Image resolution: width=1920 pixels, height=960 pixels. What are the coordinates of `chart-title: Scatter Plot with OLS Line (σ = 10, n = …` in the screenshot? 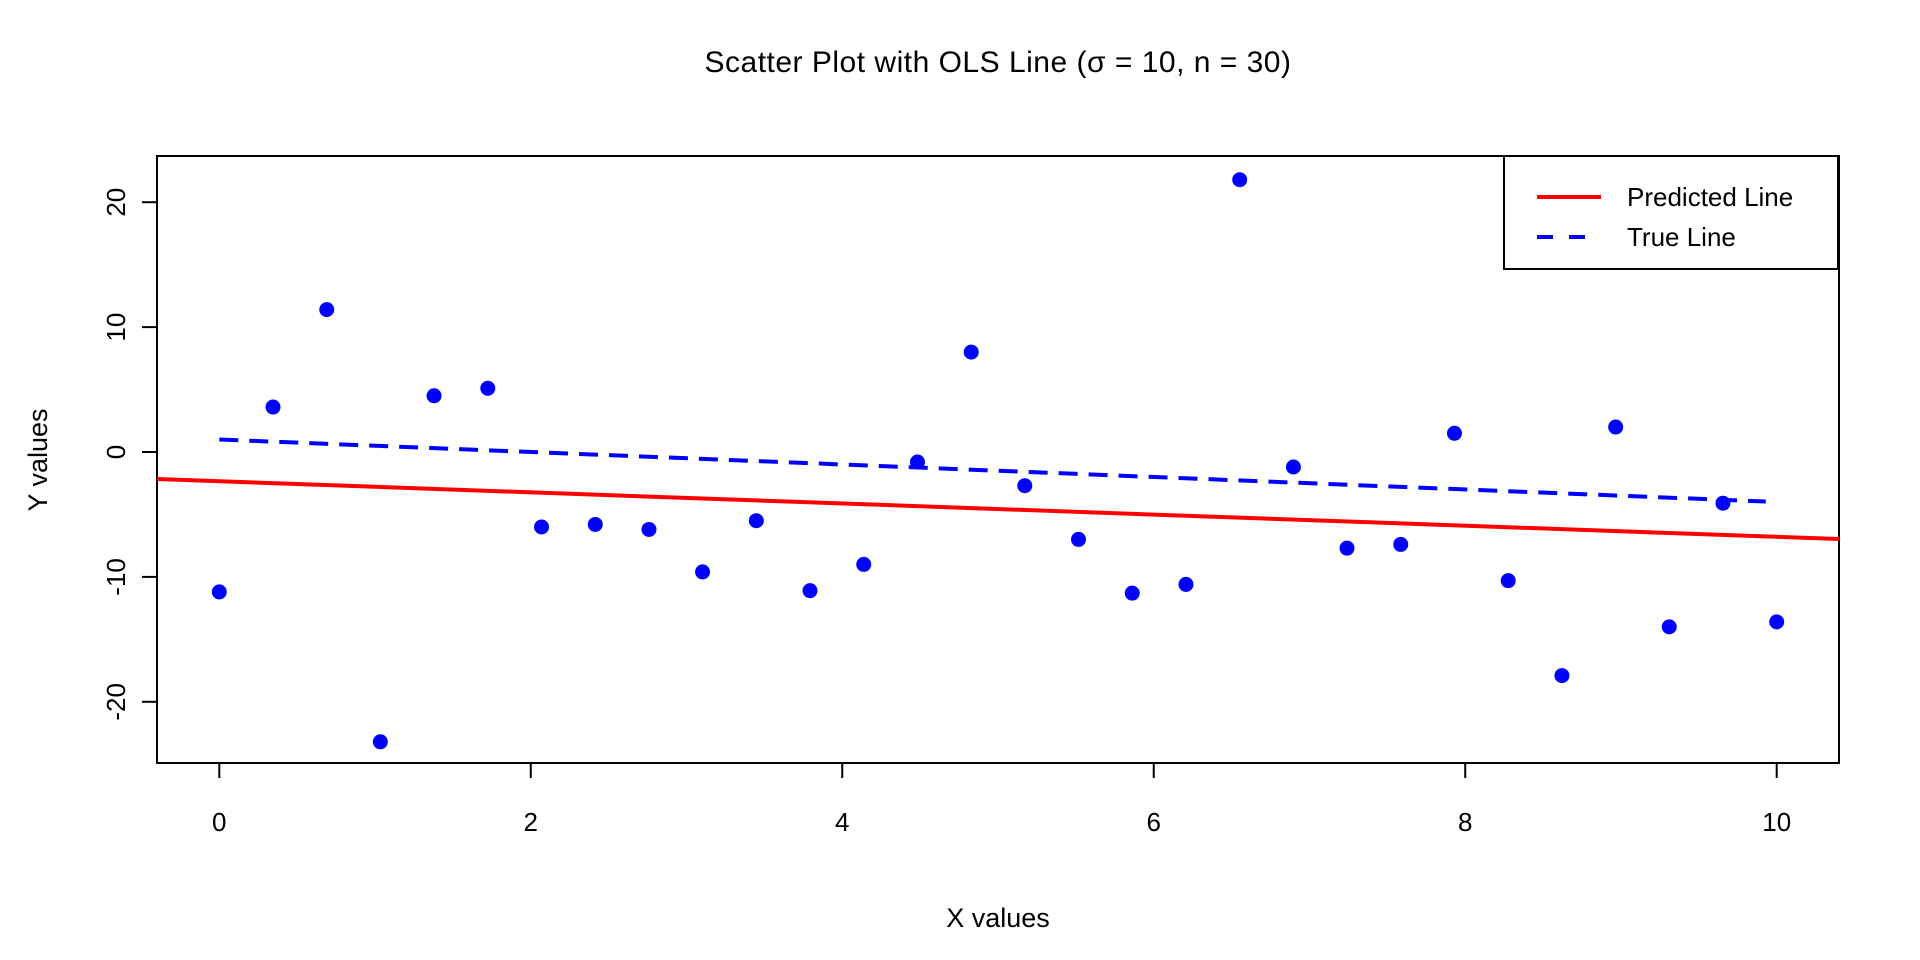 It's located at (998, 62).